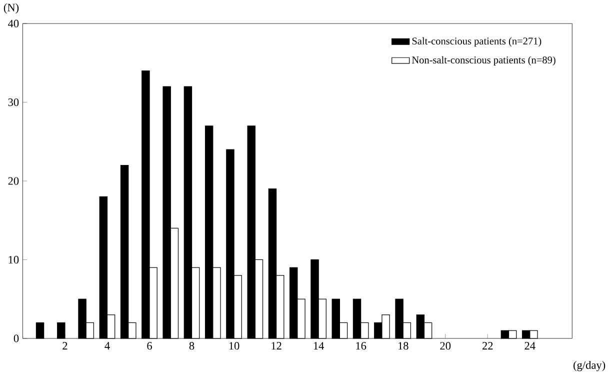 The height and width of the screenshot is (375, 609). What do you see at coordinates (13, 102) in the screenshot?
I see `y-tick-label: 30` at bounding box center [13, 102].